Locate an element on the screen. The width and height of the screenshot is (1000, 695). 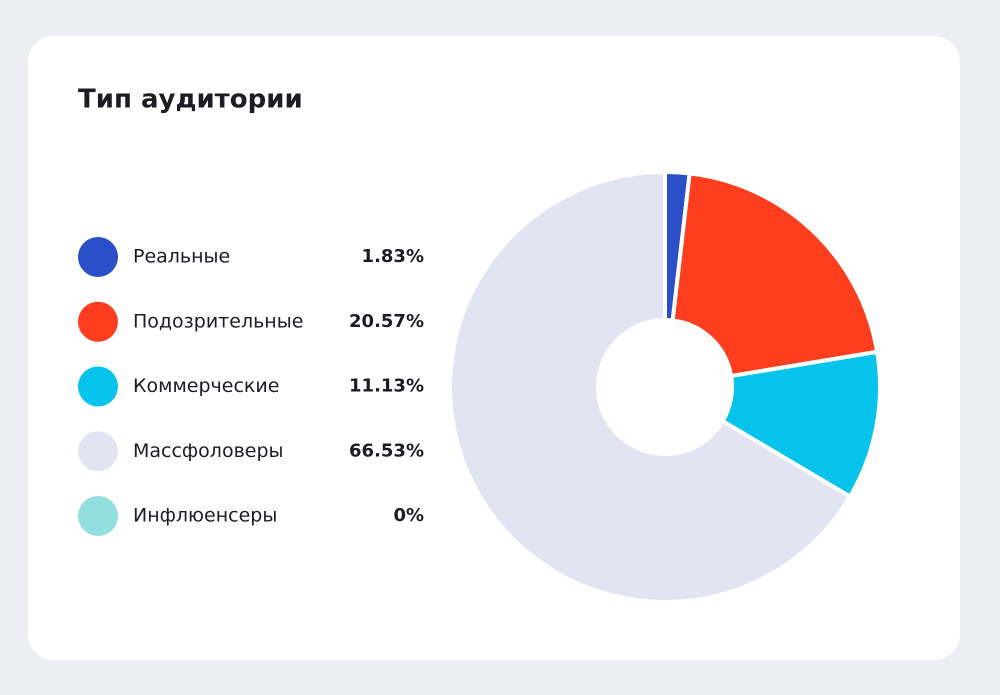
legend-label: Массфоловеры is located at coordinates (208, 451).